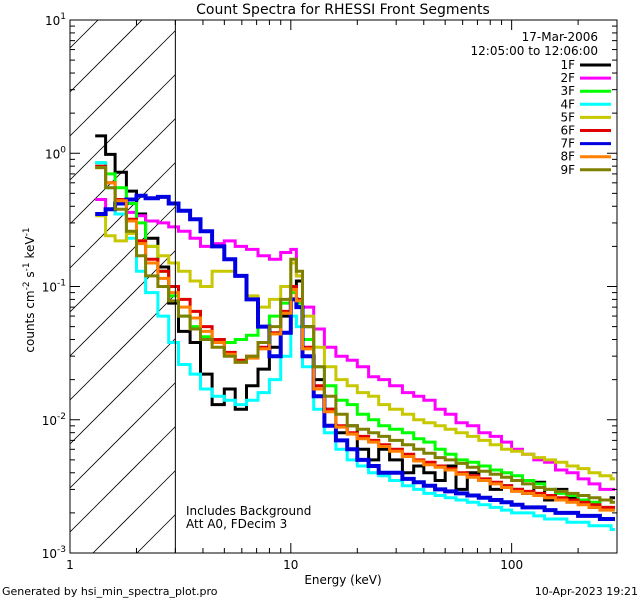 The width and height of the screenshot is (640, 600). Describe the element at coordinates (567, 104) in the screenshot. I see `legend-label-4f: 4F` at that location.